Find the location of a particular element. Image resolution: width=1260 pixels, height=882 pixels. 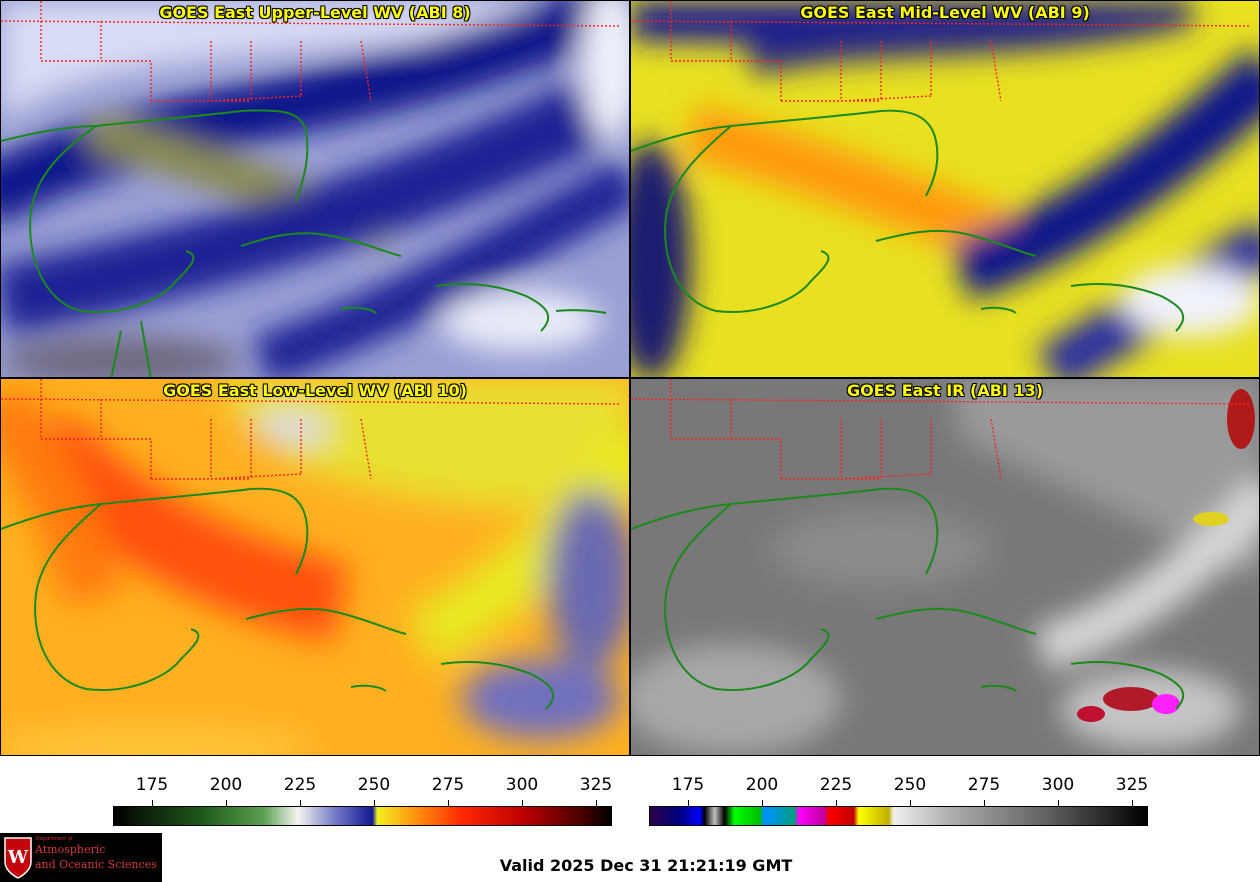

svg-text: W is located at coordinates (18, 857).